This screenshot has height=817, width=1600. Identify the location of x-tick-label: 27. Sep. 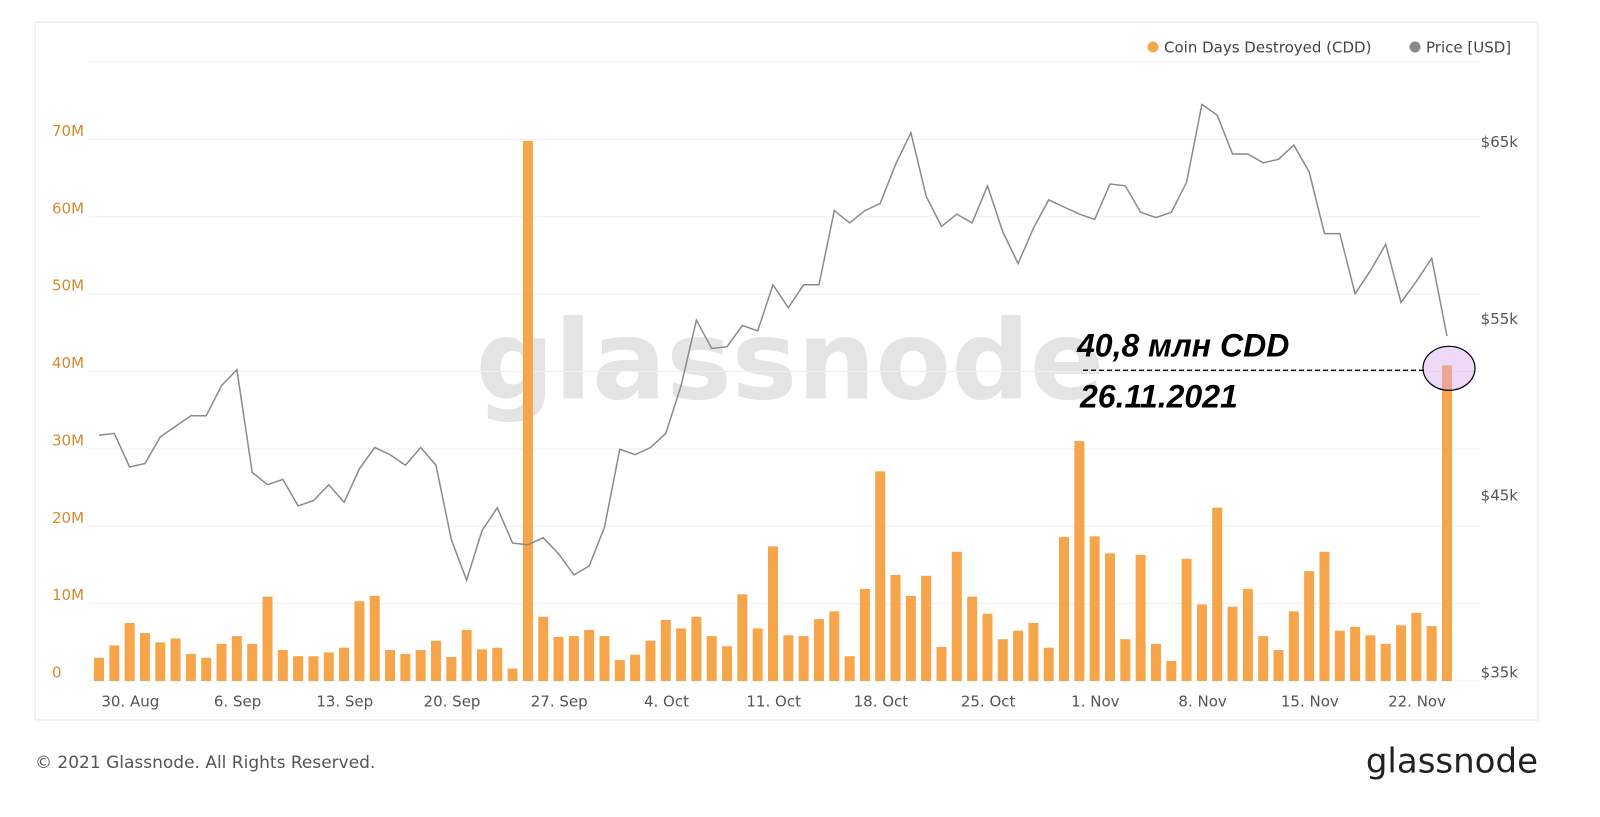
(559, 702).